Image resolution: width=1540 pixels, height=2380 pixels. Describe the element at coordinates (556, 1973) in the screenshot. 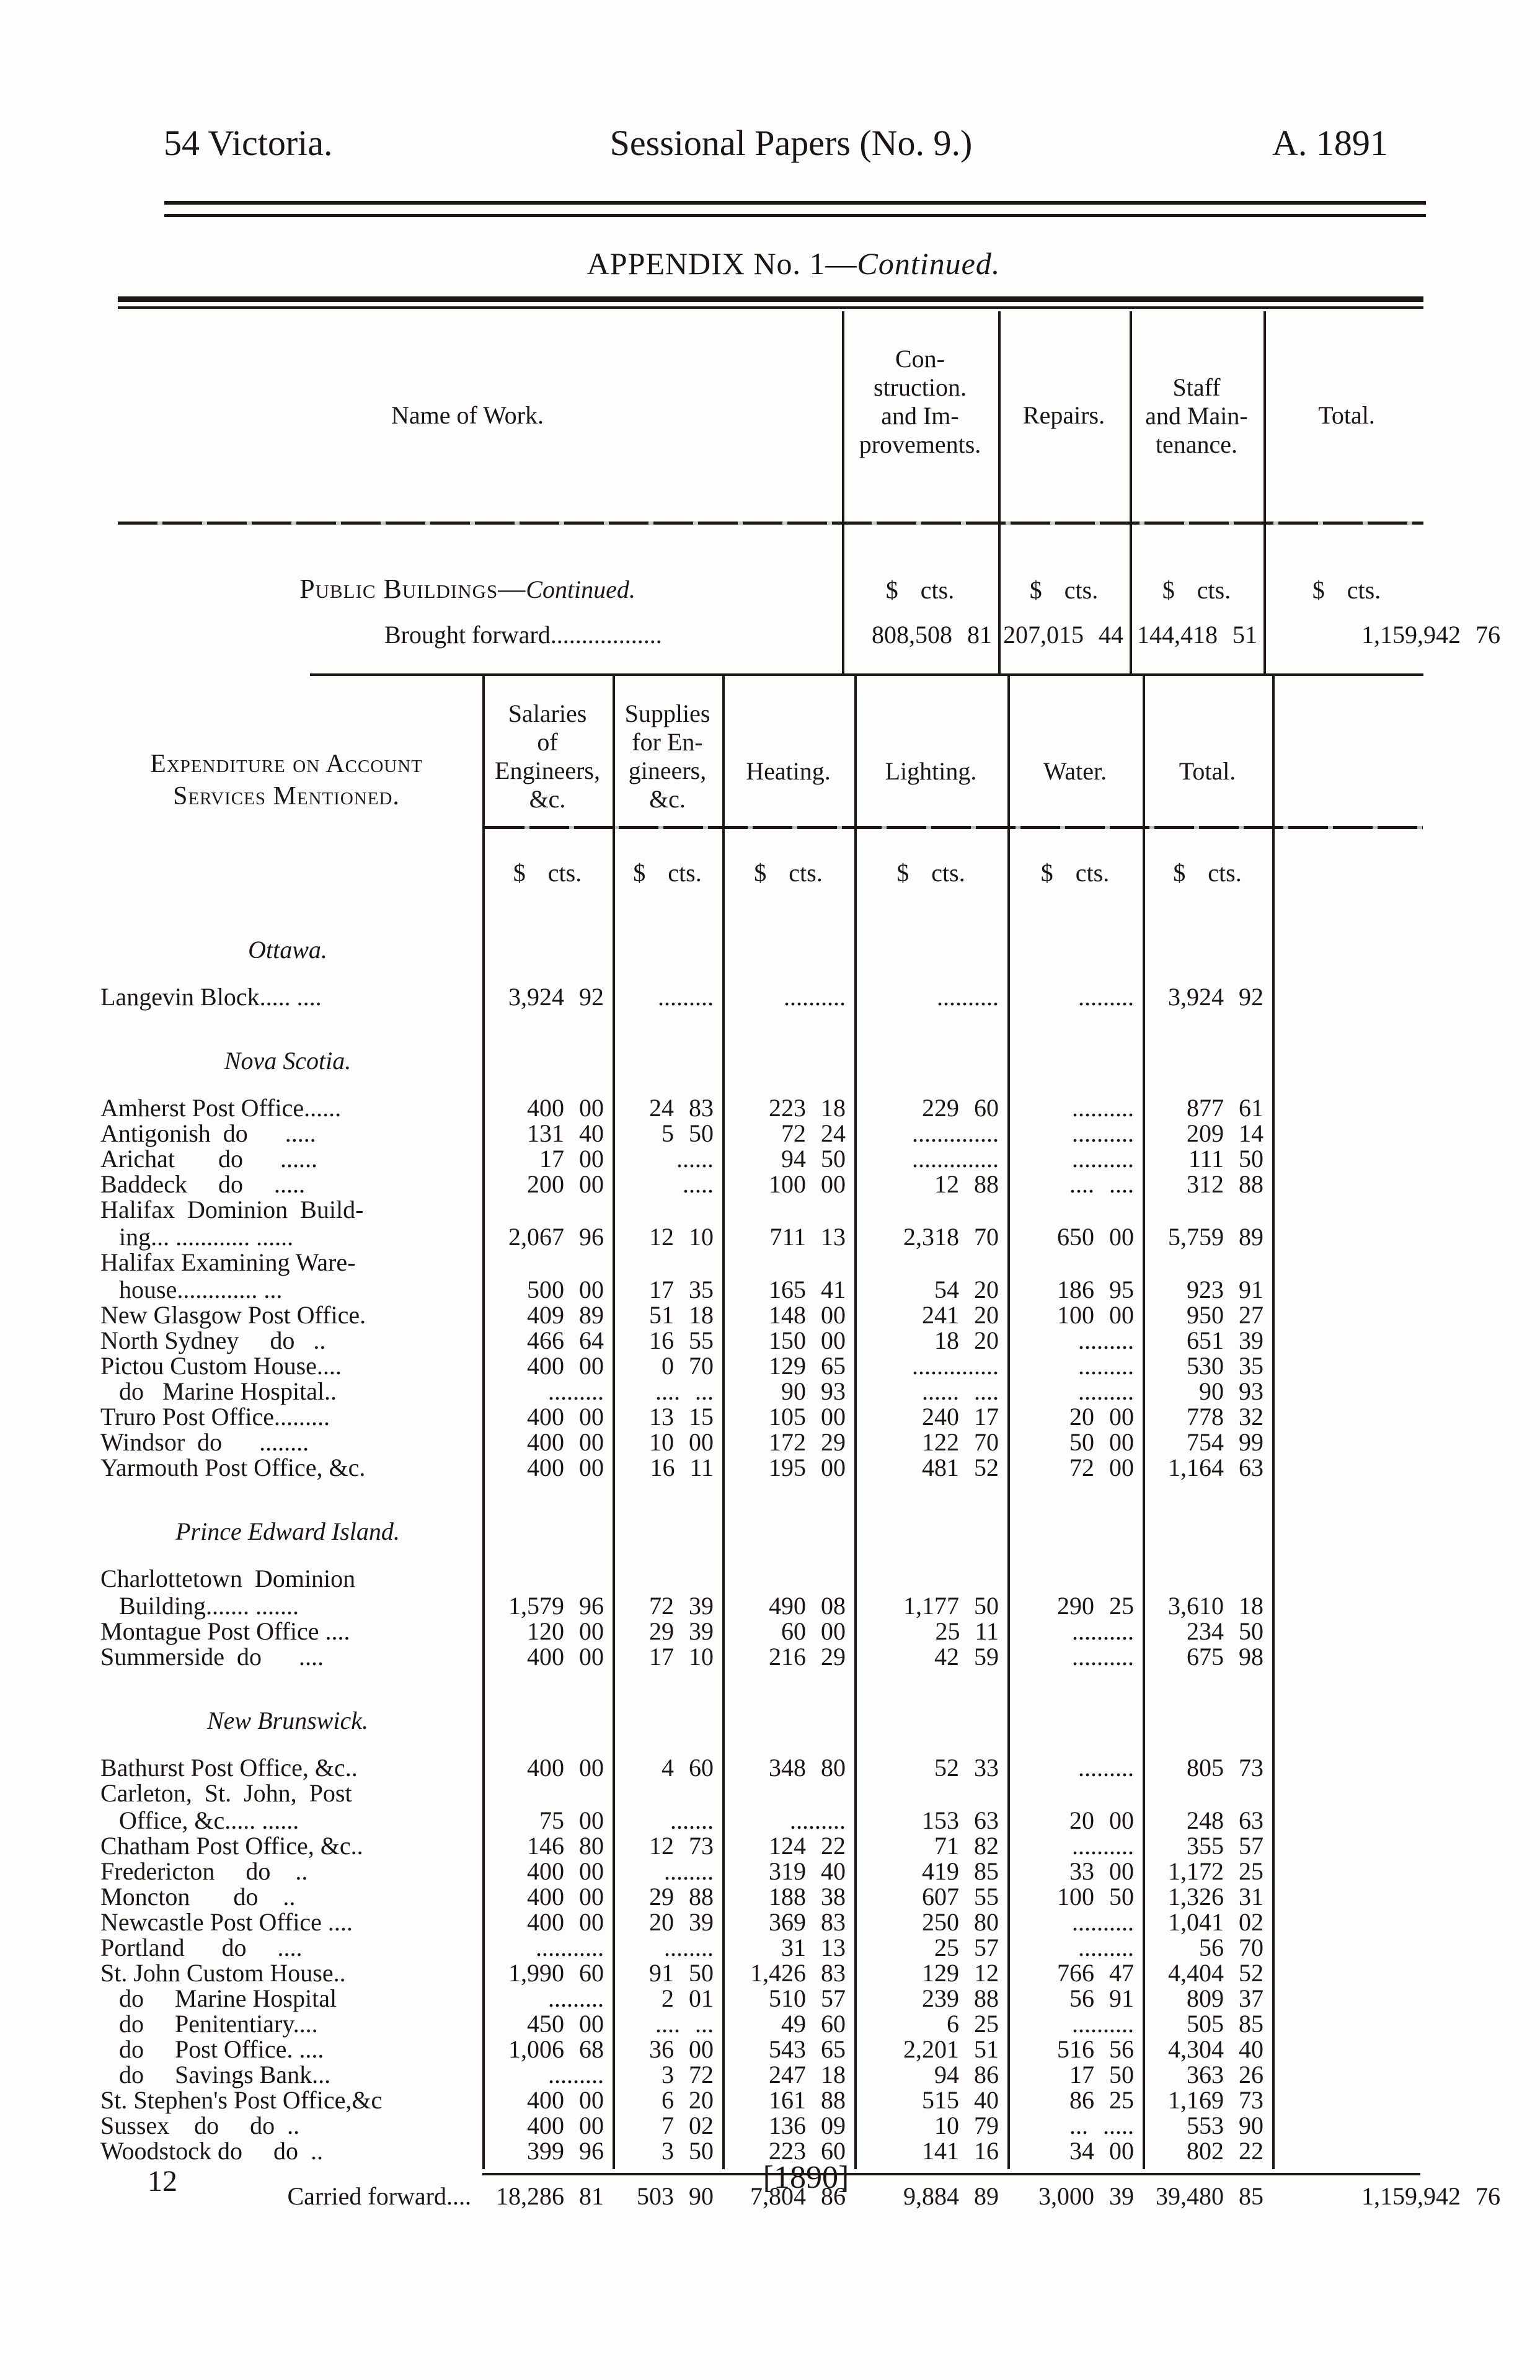

I see `cell-salaries: 1,990 60` at that location.